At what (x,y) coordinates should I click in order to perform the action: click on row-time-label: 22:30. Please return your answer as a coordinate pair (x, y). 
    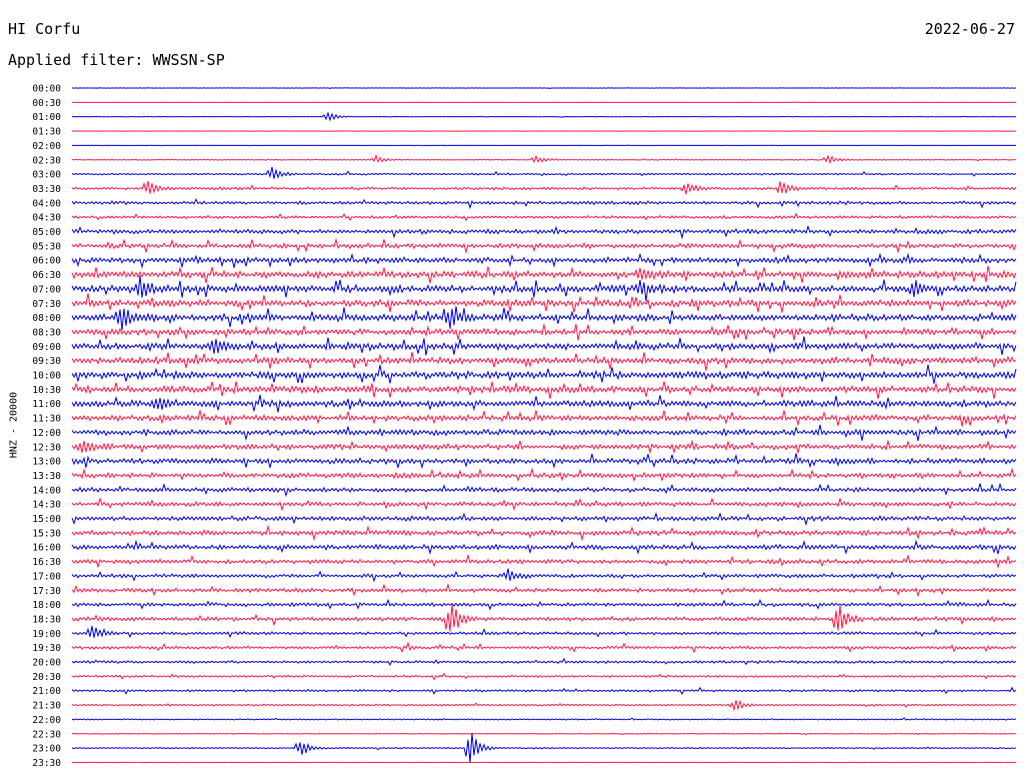
    Looking at the image, I should click on (46, 734).